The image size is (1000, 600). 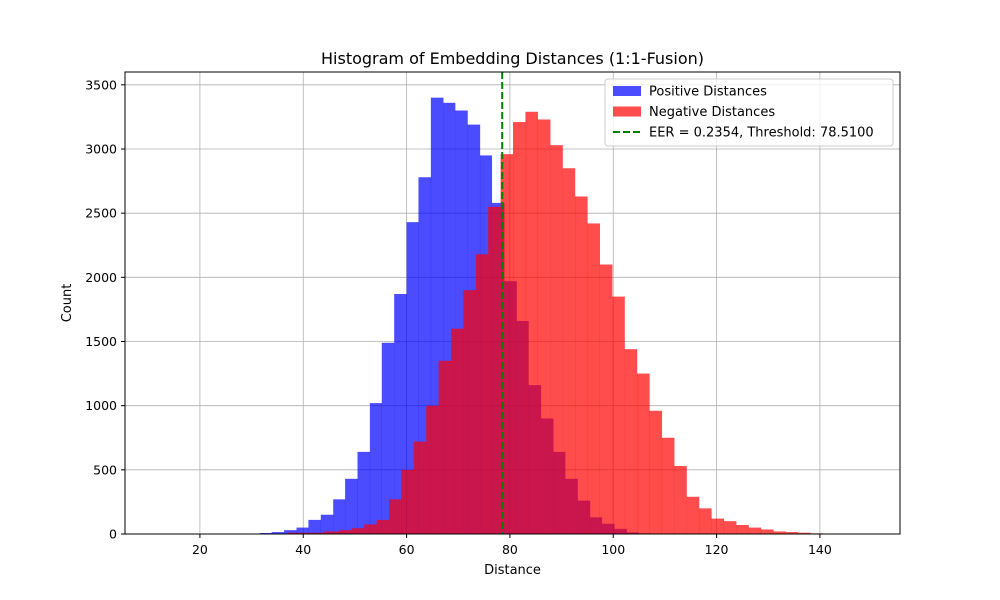 What do you see at coordinates (105, 309) in the screenshot?
I see `y-axis-ticks: 0 500 1000 1500 2000 2500 3000 3500` at bounding box center [105, 309].